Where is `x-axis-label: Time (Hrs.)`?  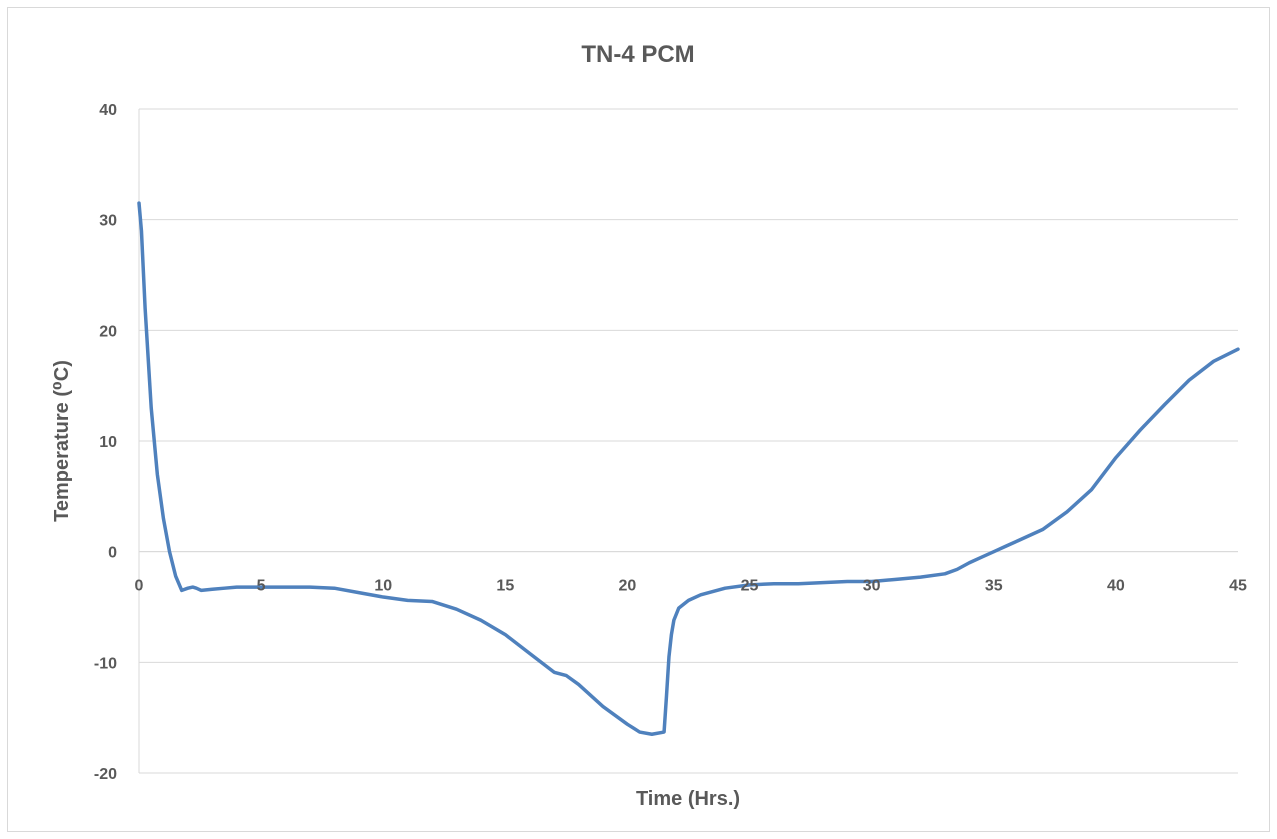
x-axis-label: Time (Hrs.) is located at coordinates (688, 799).